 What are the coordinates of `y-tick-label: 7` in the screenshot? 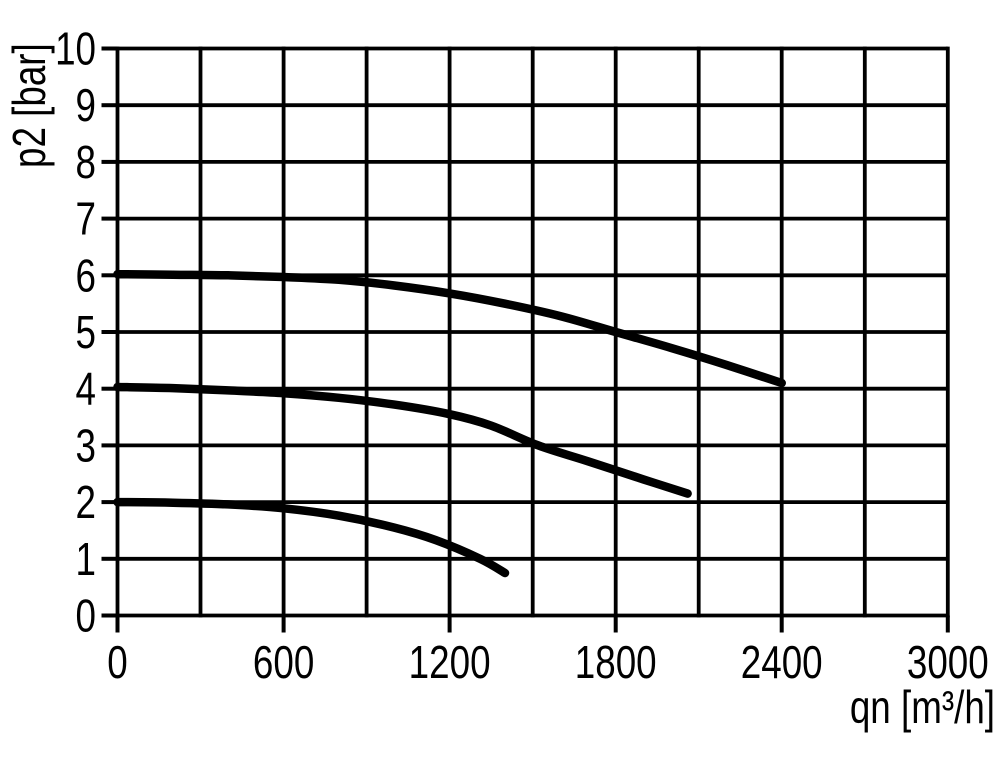 It's located at (86, 219).